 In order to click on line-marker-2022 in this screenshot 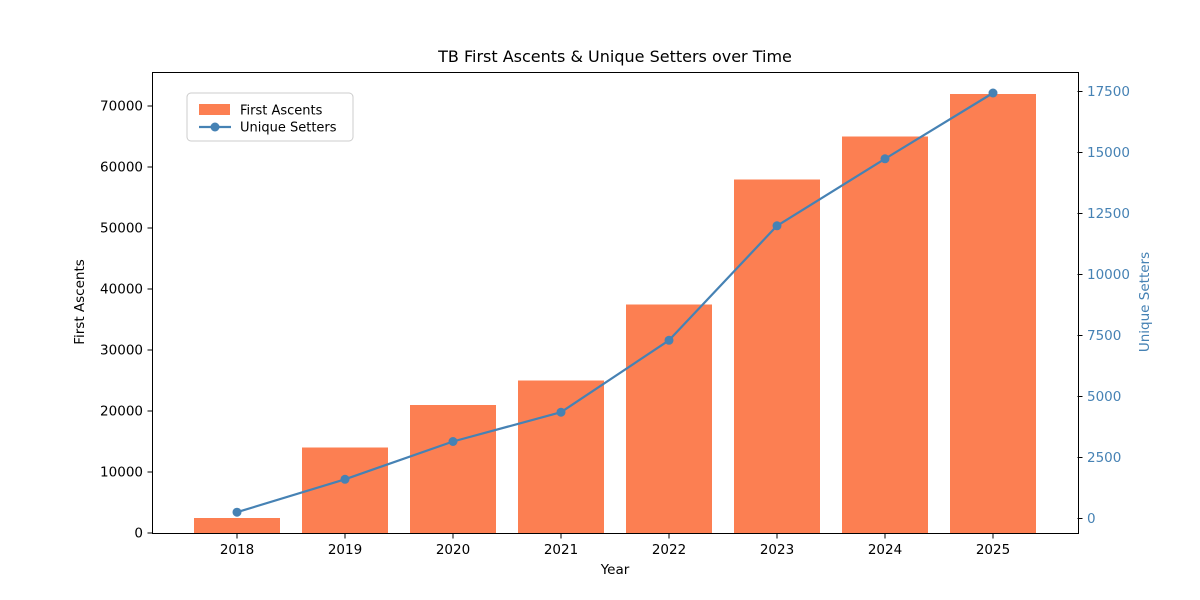, I will do `click(669, 340)`.